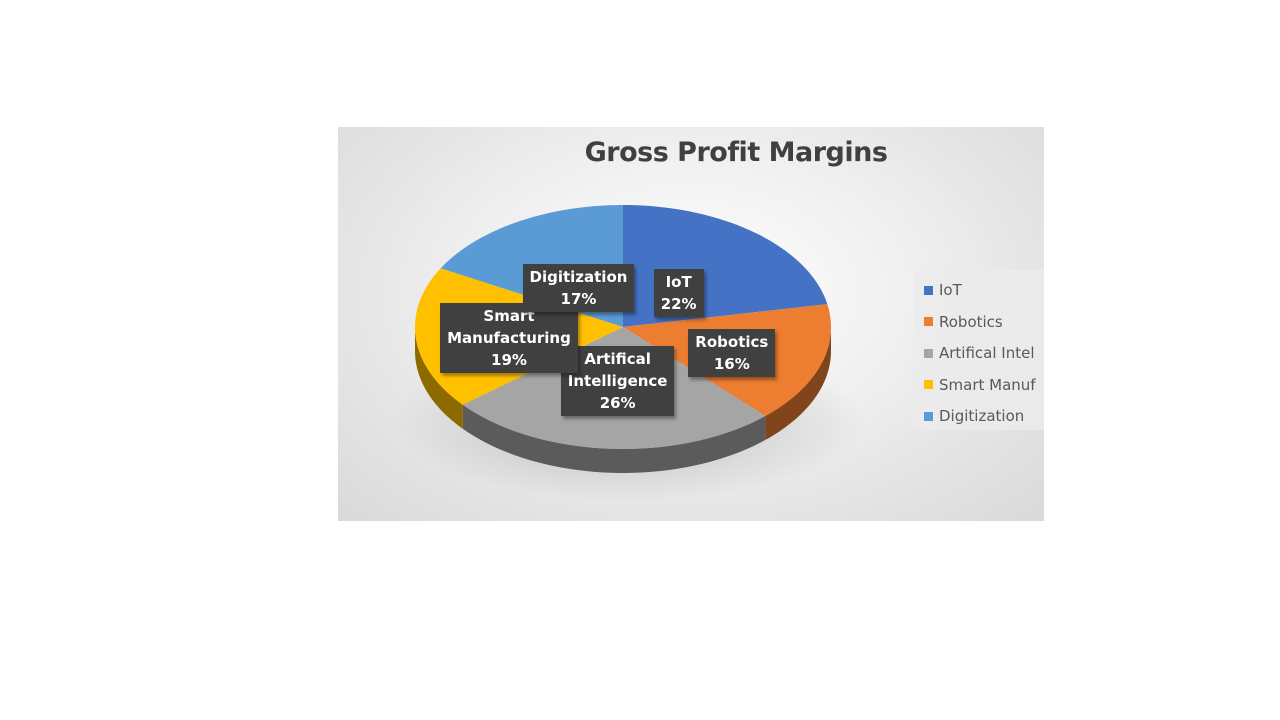 The width and height of the screenshot is (1280, 720). I want to click on data-label-smart-manufacturing: Smart Manufacturing 19%, so click(509, 338).